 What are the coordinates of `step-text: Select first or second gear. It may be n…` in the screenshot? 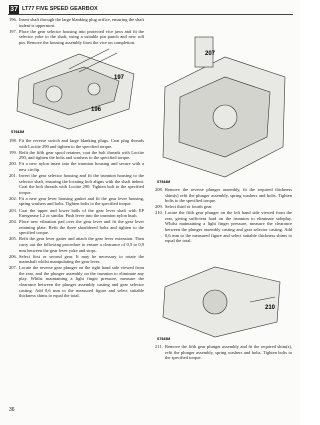 It's located at (81, 259).